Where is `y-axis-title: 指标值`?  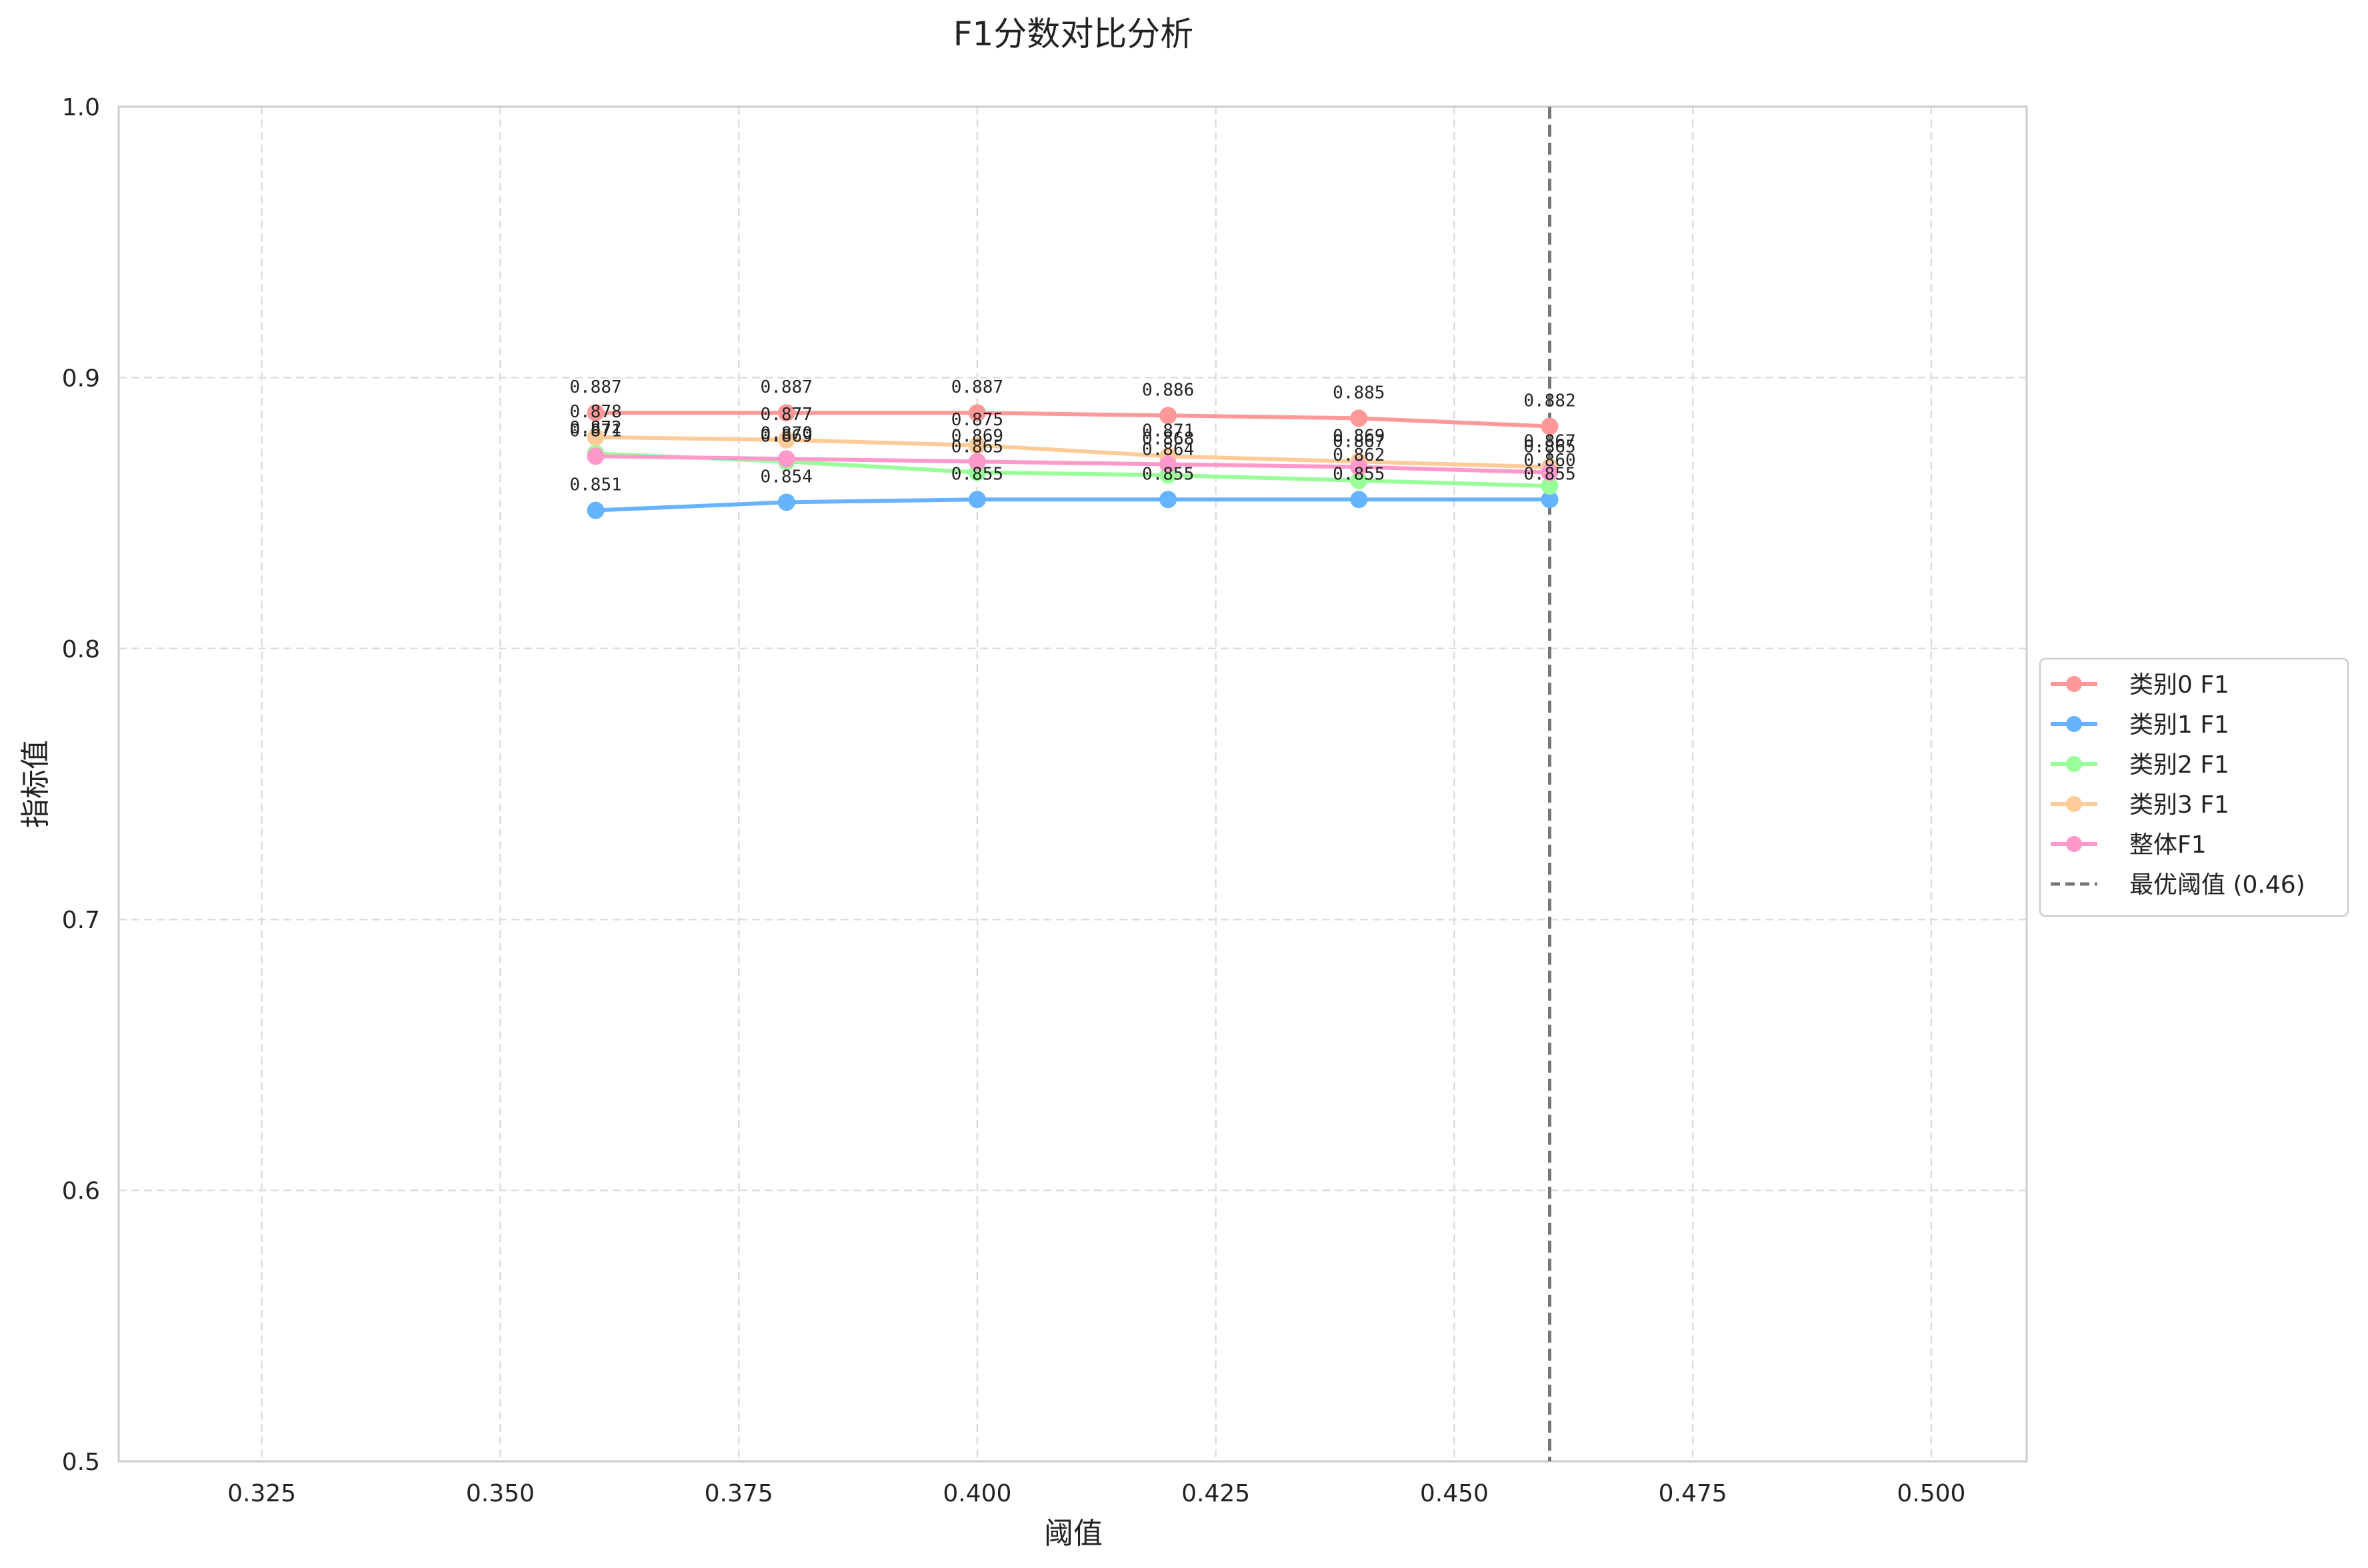
y-axis-title: 指标值 is located at coordinates (36, 784).